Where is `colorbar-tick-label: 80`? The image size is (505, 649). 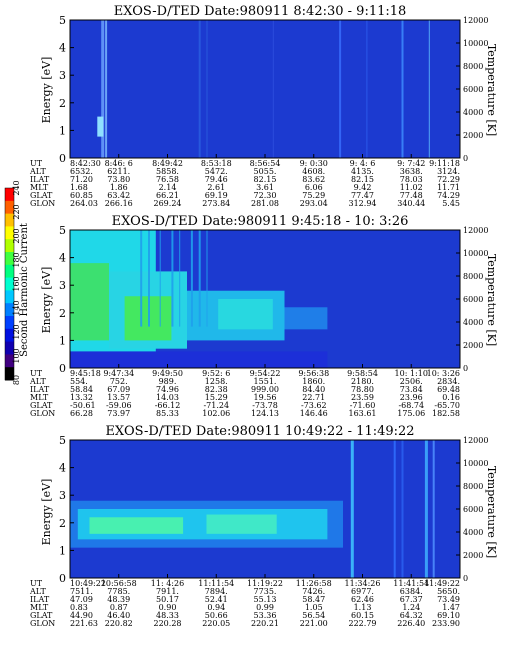
colorbar-tick-label: 80 is located at coordinates (16, 380).